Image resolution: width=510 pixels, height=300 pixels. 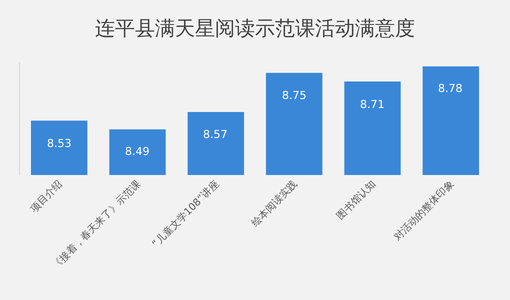 I want to click on data-label: 8.78, so click(x=450, y=88).